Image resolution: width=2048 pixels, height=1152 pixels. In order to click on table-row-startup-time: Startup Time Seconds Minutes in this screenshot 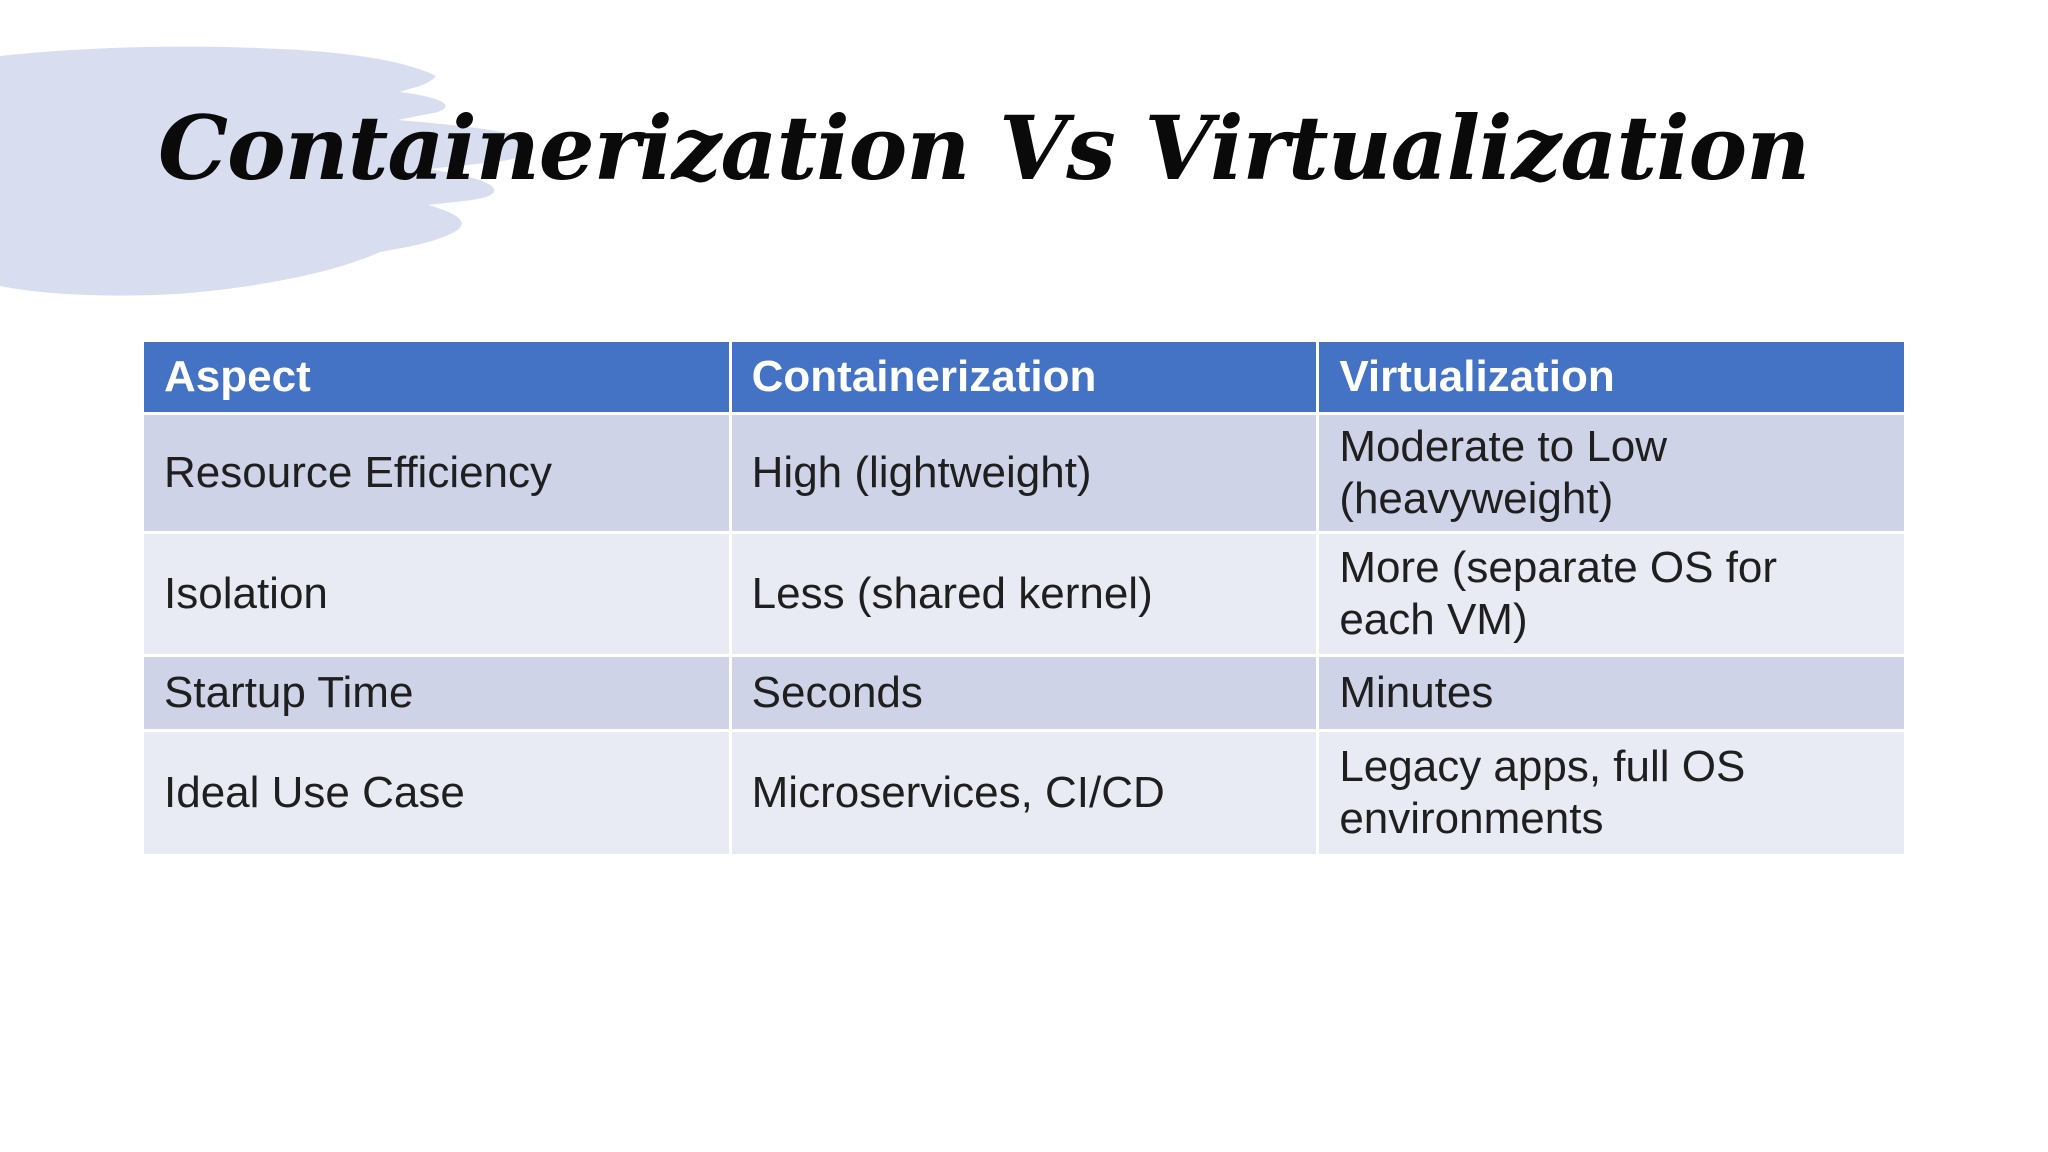, I will do `click(1024, 692)`.